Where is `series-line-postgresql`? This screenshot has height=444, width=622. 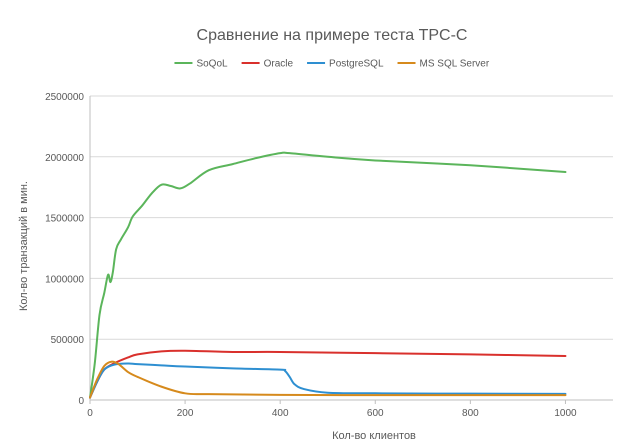 series-line-postgresql is located at coordinates (328, 380).